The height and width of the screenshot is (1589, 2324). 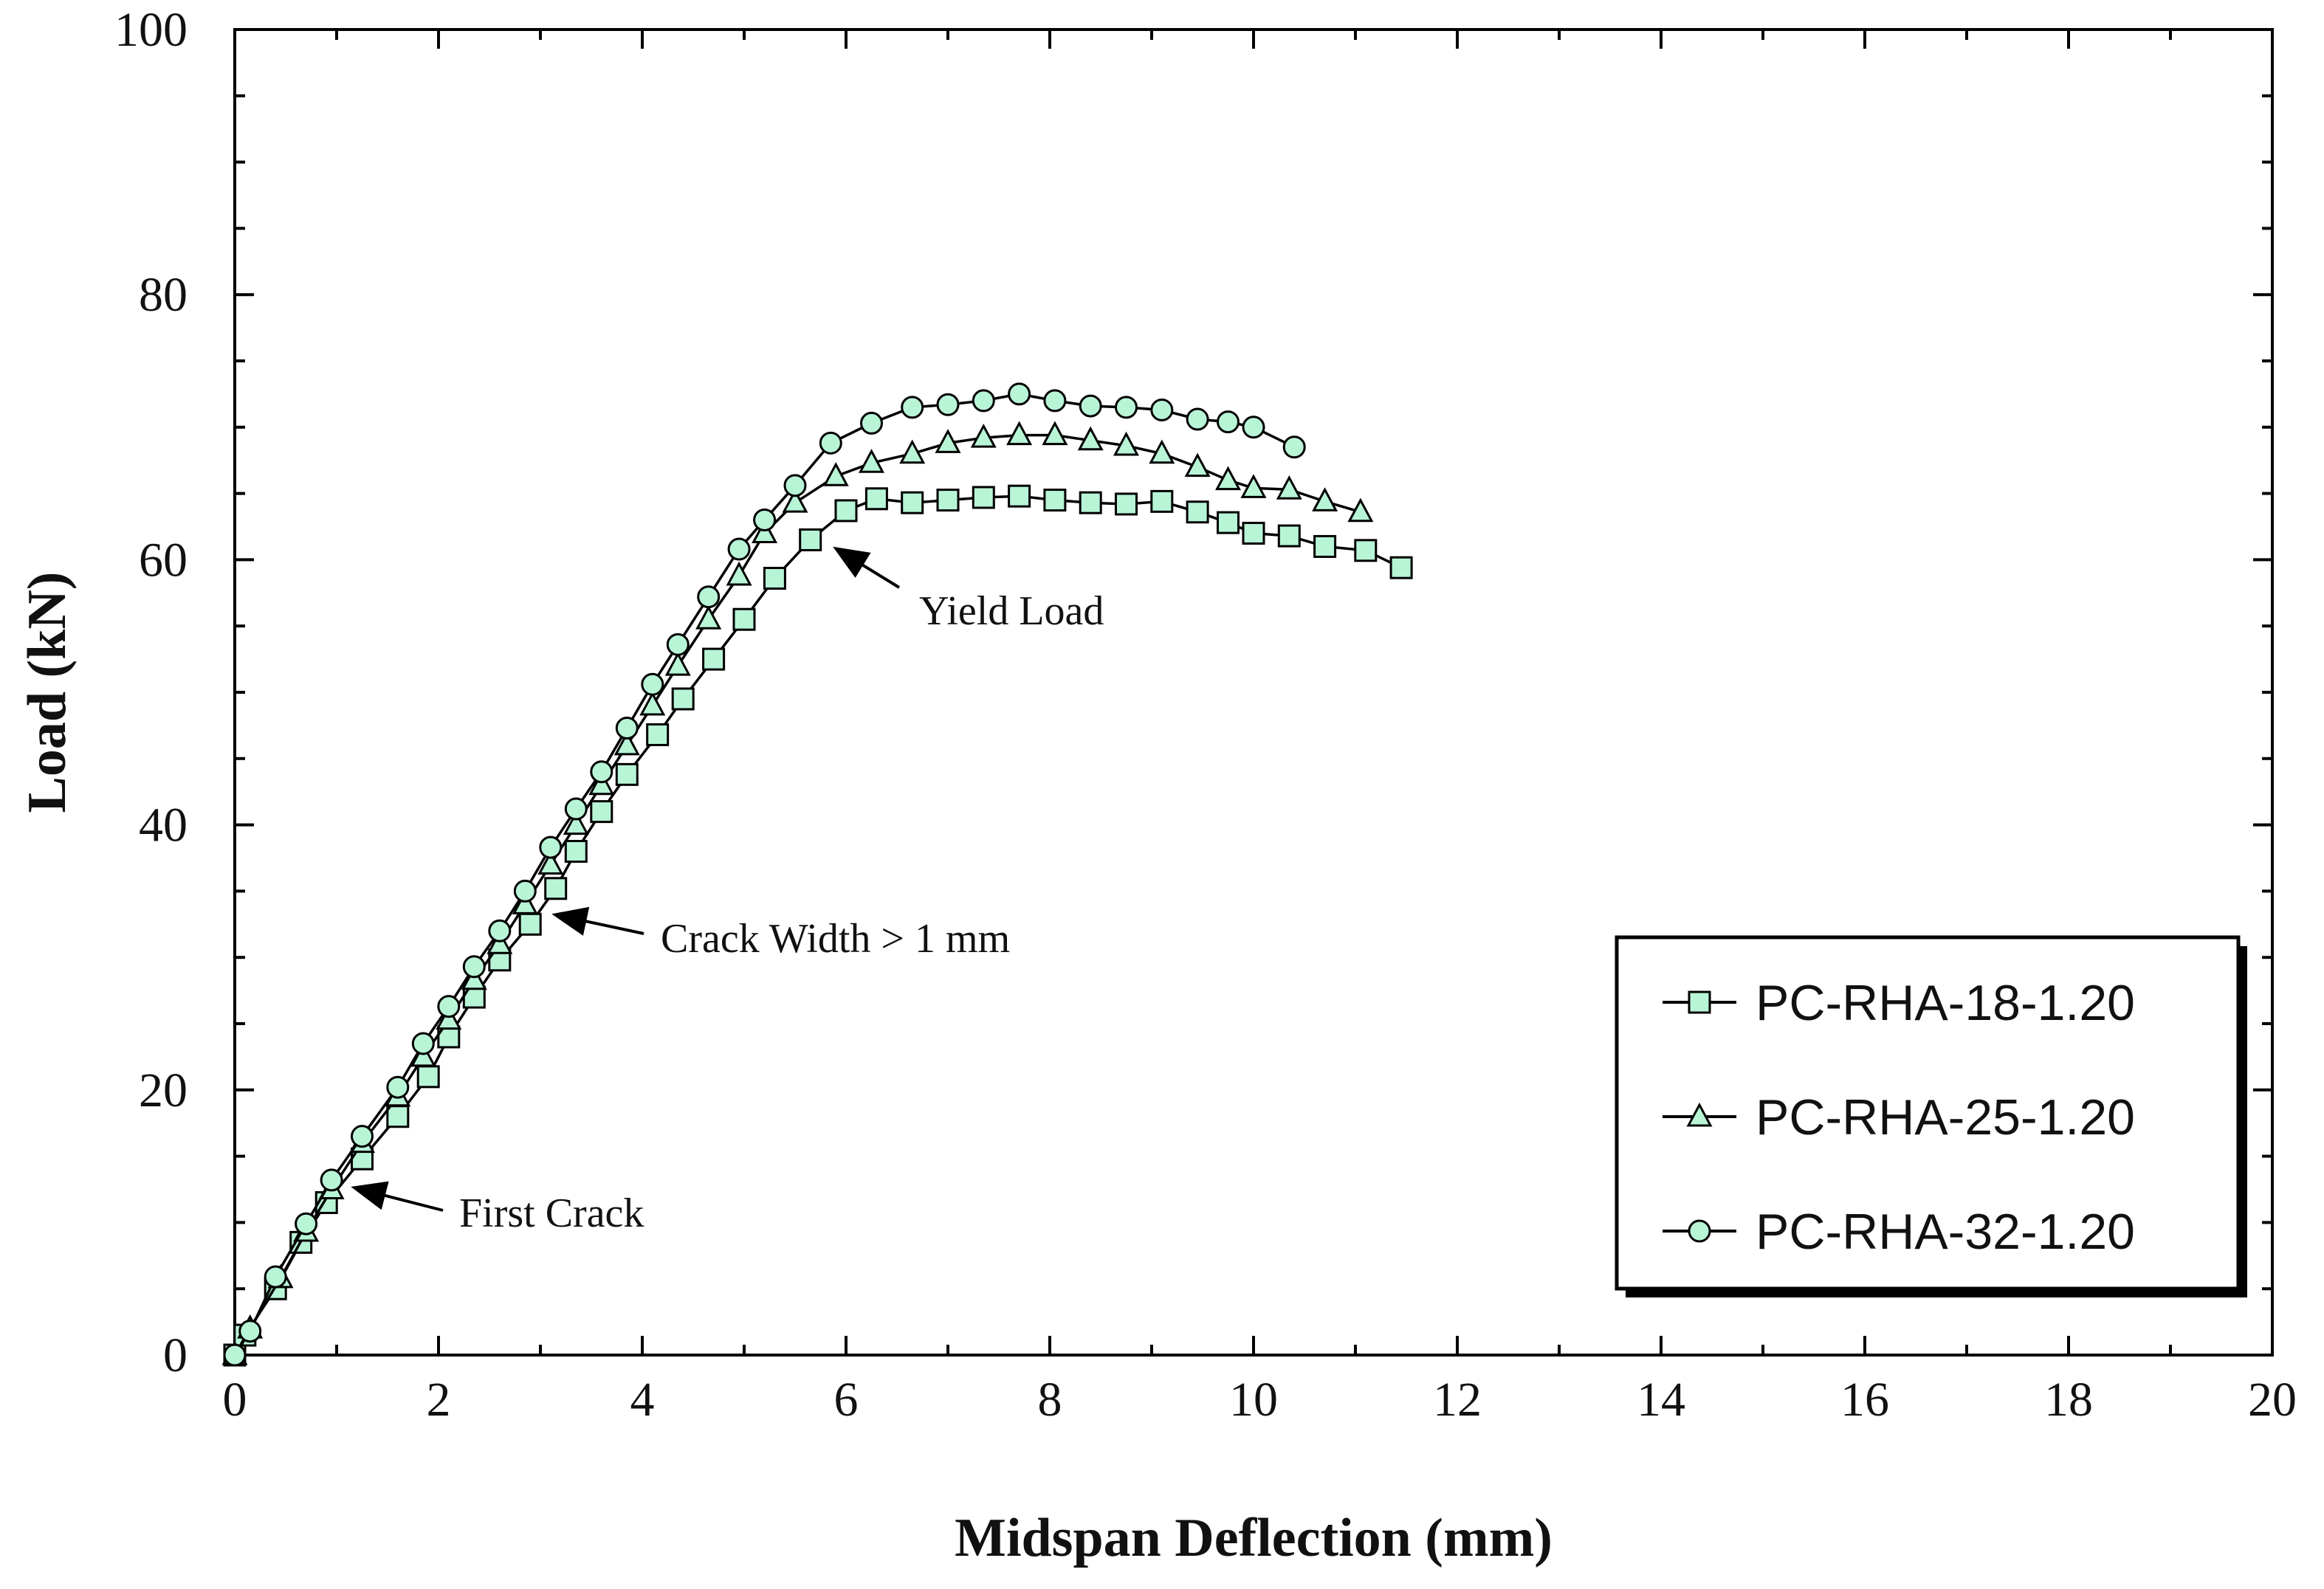 I want to click on annotation-yield-load: Yield Load, so click(x=1011, y=611).